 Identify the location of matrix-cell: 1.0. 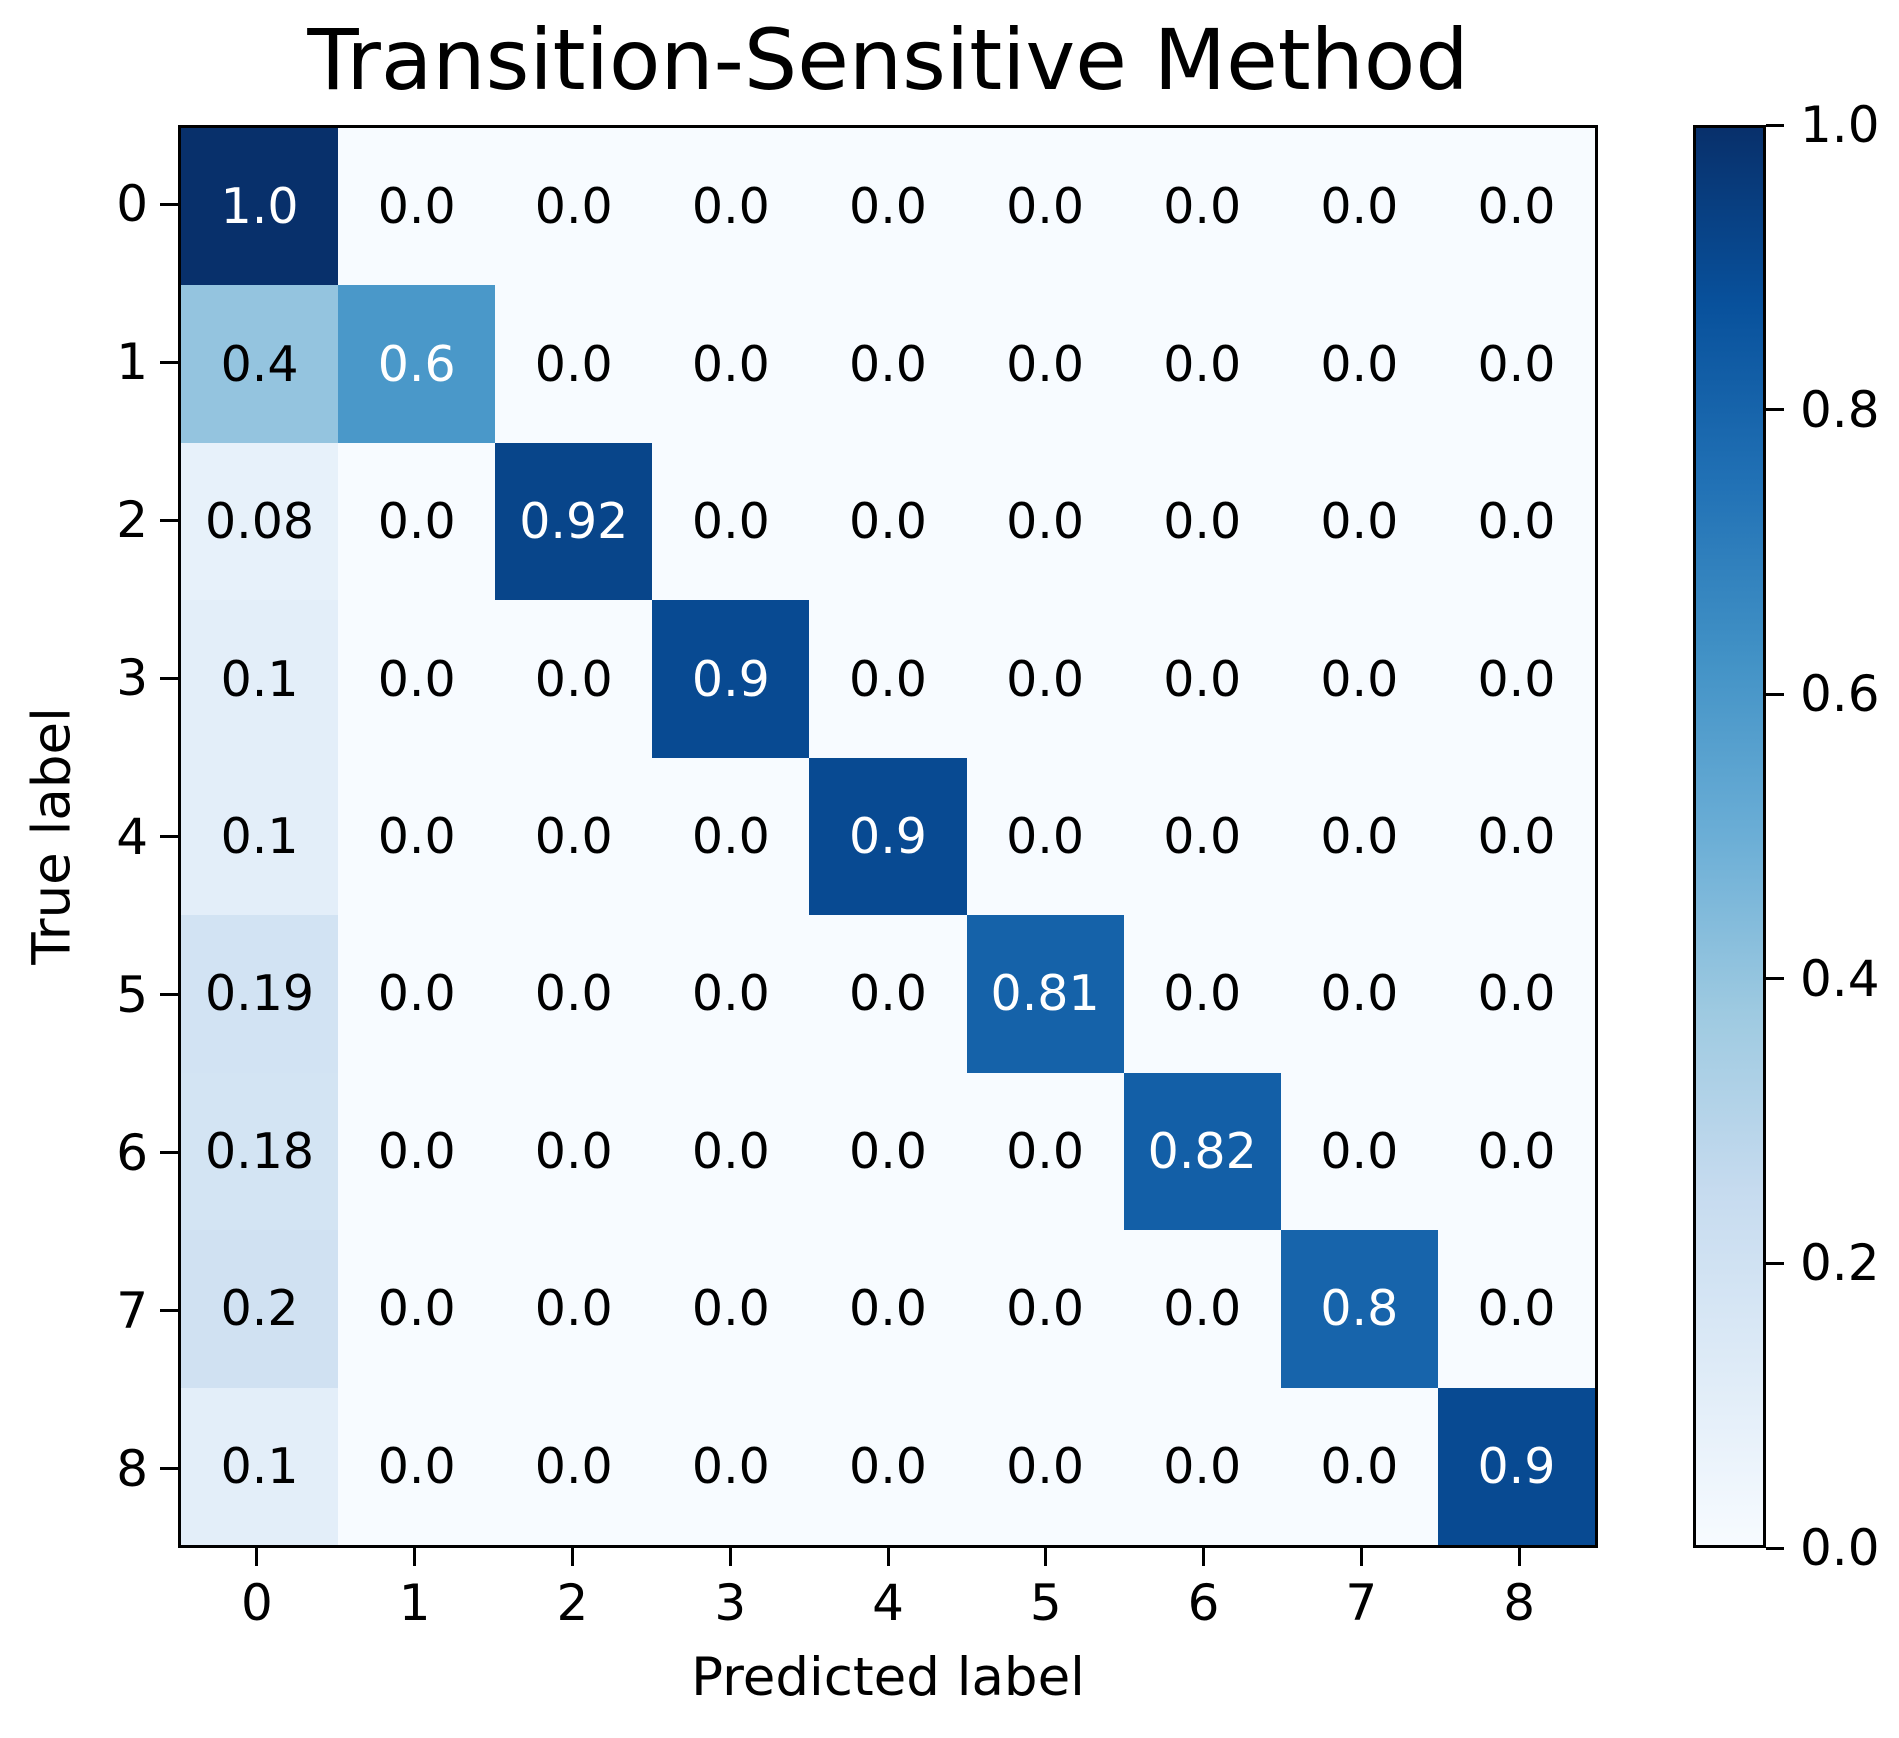
(260, 207).